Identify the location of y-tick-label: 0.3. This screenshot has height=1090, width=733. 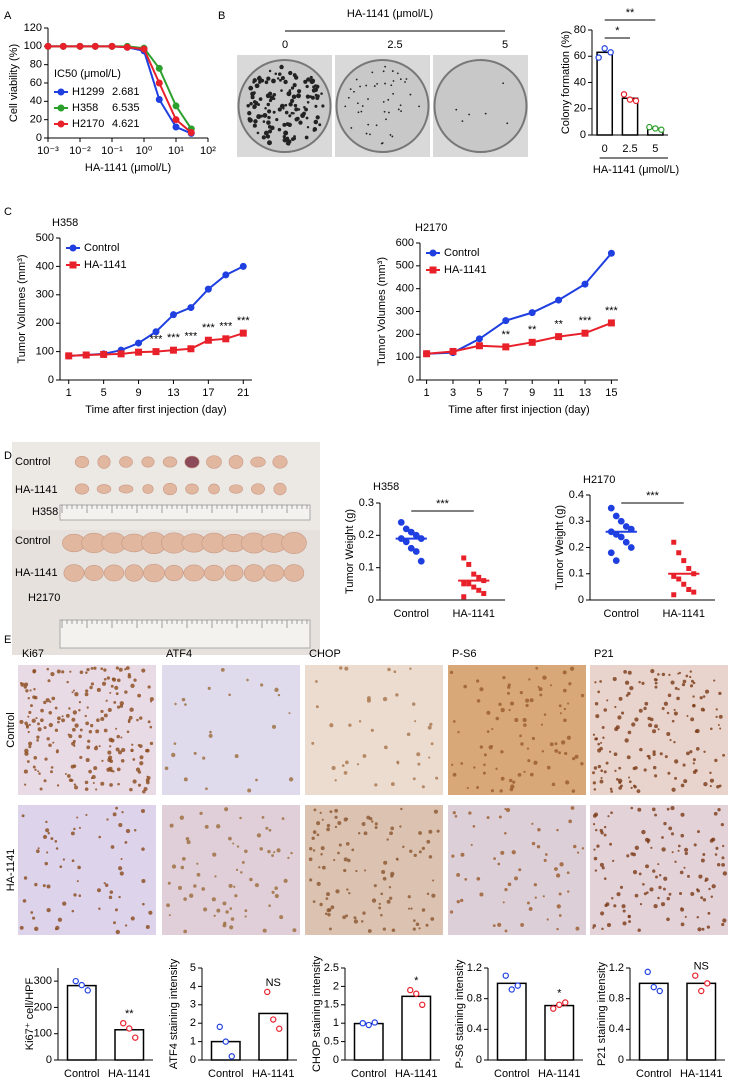
(576, 521).